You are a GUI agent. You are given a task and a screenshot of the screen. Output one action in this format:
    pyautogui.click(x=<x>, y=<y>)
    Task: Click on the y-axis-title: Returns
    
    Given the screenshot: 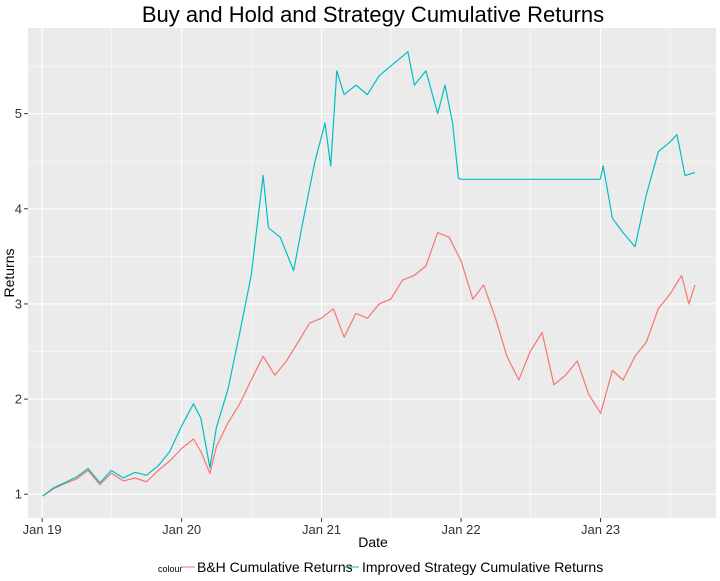 What is the action you would take?
    pyautogui.click(x=9, y=272)
    